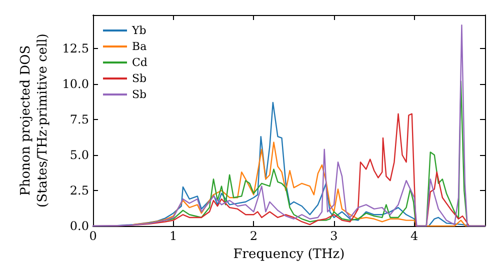 Image resolution: width=500 pixels, height=280 pixels. Describe the element at coordinates (138, 30) in the screenshot. I see `legend-label: Yb` at that location.